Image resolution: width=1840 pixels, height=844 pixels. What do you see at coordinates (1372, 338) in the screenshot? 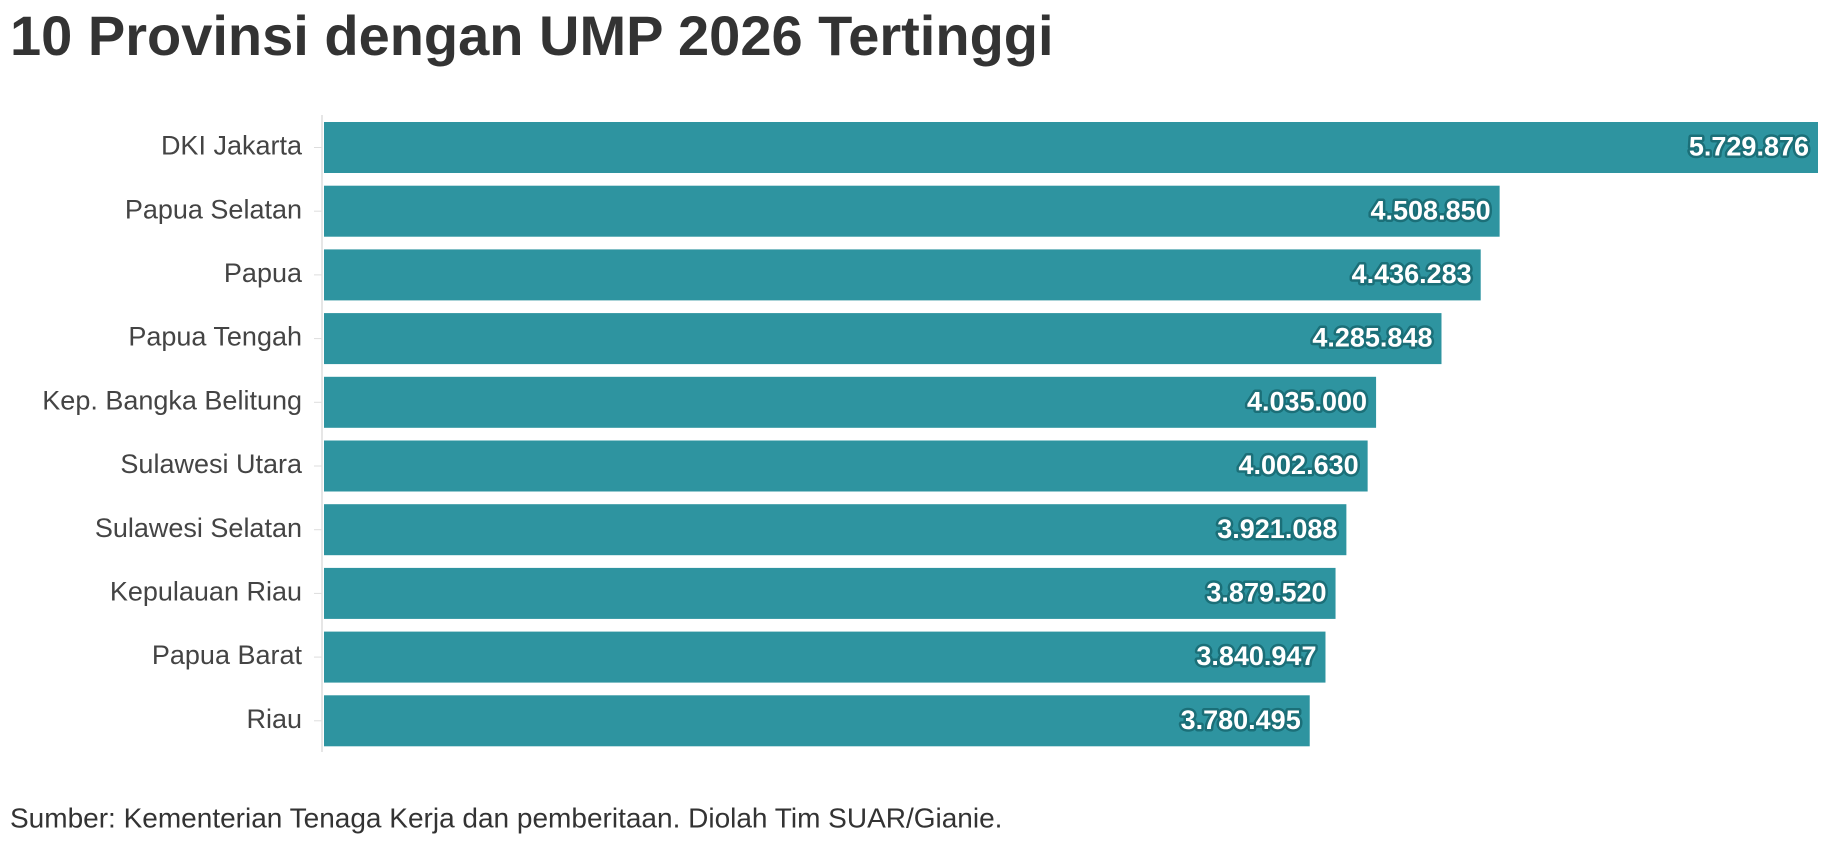
I see `value-label: 4.285.848` at bounding box center [1372, 338].